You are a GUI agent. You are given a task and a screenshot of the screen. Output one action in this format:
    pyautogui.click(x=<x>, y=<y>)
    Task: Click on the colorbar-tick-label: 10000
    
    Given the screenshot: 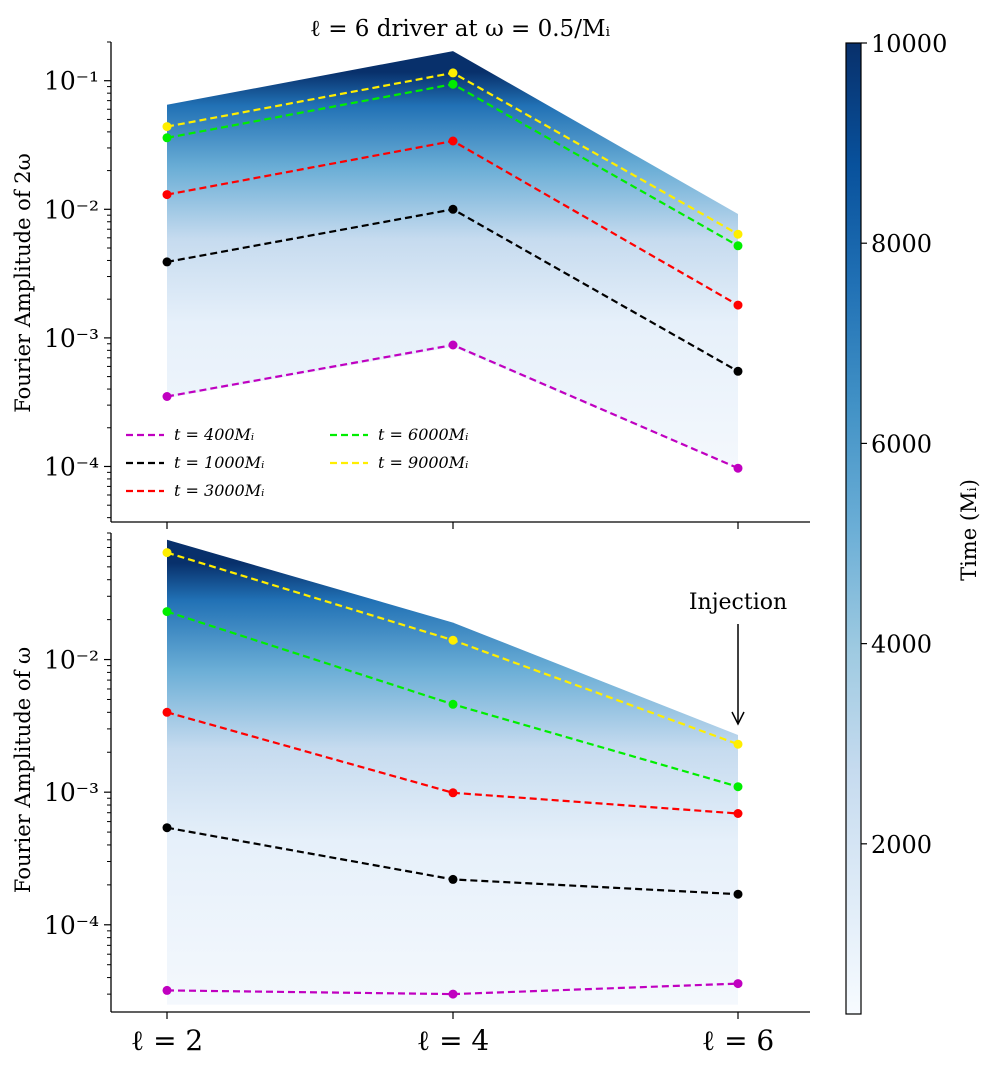 What is the action you would take?
    pyautogui.click(x=909, y=44)
    